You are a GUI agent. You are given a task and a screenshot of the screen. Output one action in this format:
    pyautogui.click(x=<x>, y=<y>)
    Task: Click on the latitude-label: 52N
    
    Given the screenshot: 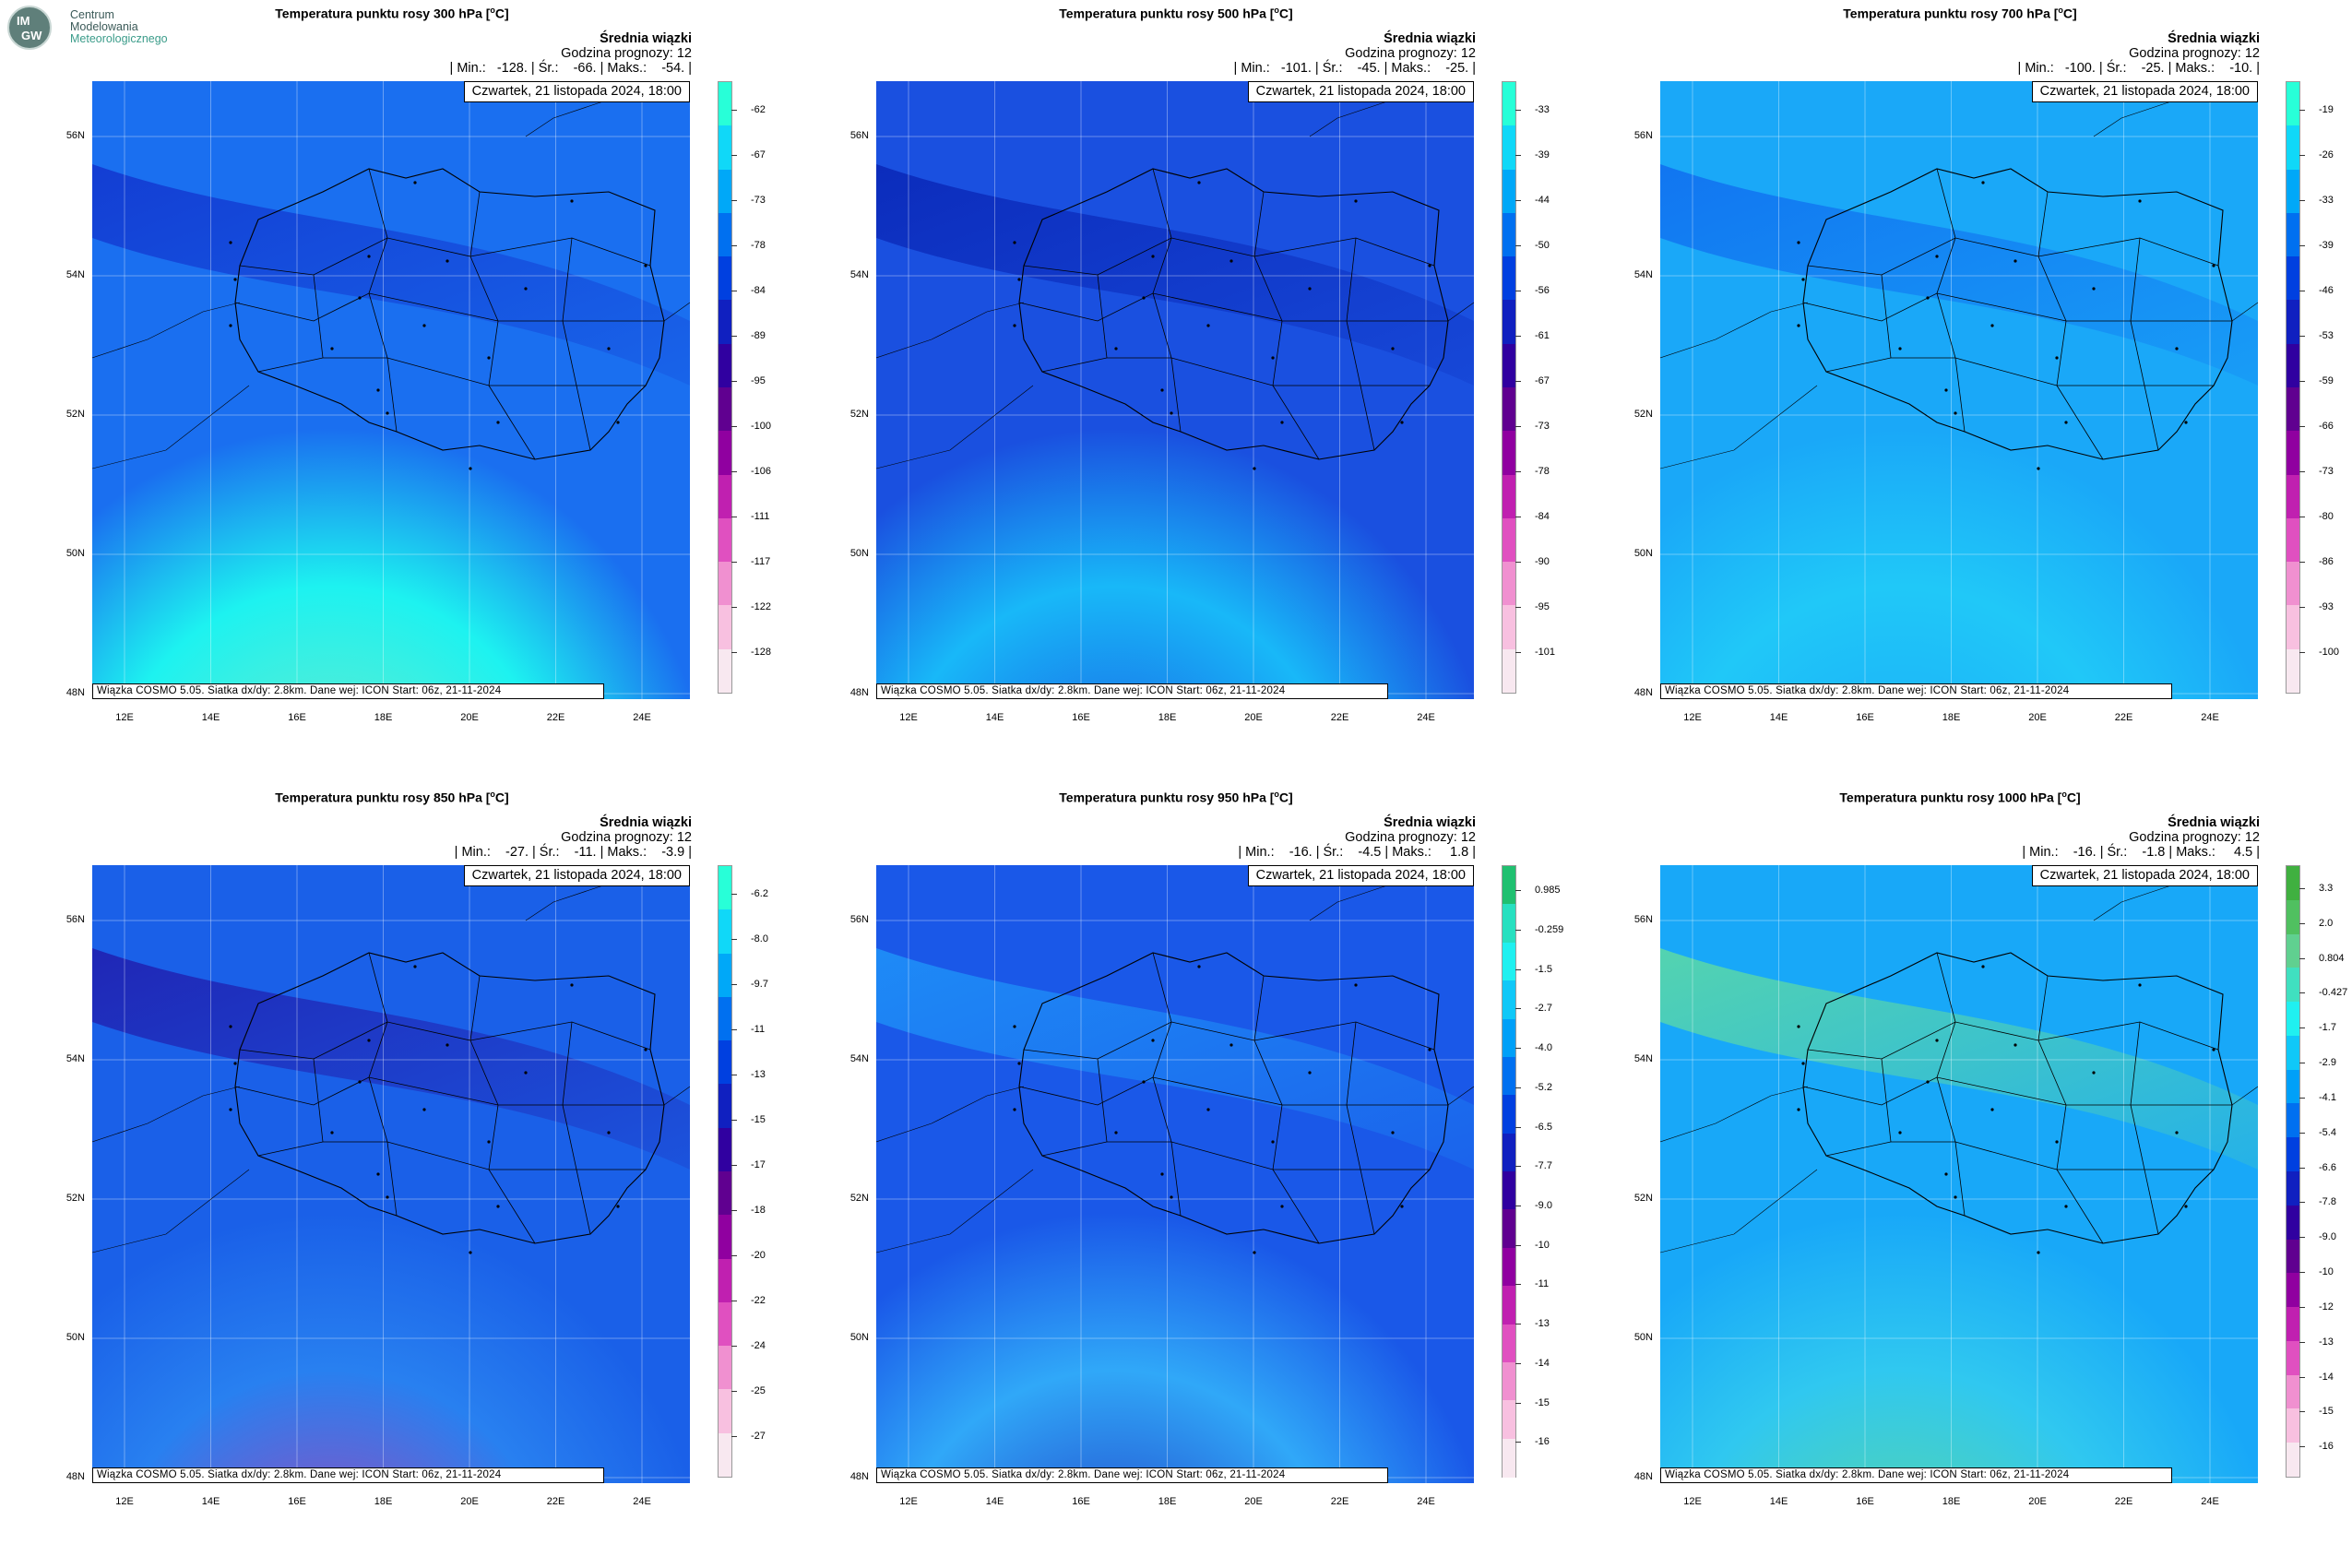 What is the action you would take?
    pyautogui.click(x=859, y=414)
    